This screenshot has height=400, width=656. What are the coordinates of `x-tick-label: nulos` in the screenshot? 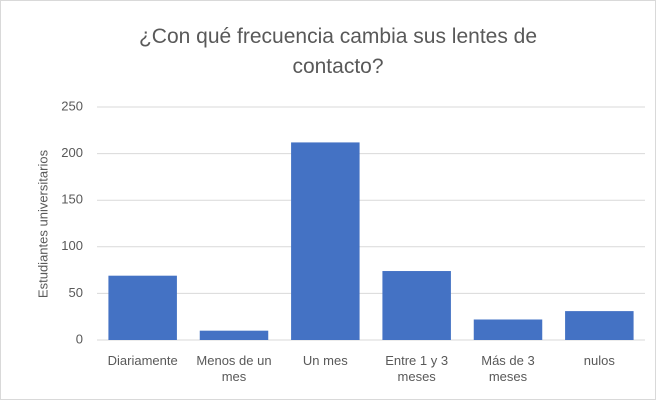 It's located at (599, 360).